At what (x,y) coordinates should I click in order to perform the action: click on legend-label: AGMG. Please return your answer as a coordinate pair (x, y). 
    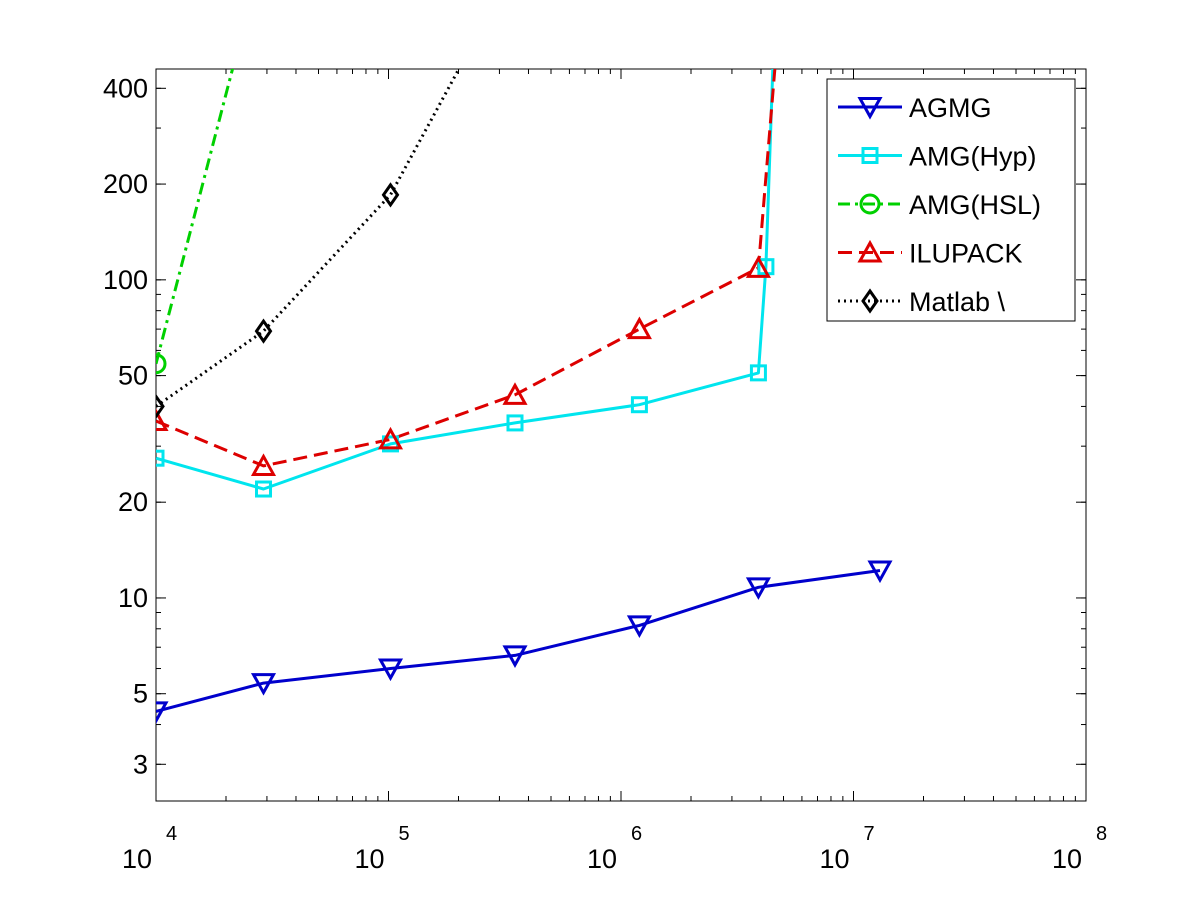
    Looking at the image, I should click on (950, 108).